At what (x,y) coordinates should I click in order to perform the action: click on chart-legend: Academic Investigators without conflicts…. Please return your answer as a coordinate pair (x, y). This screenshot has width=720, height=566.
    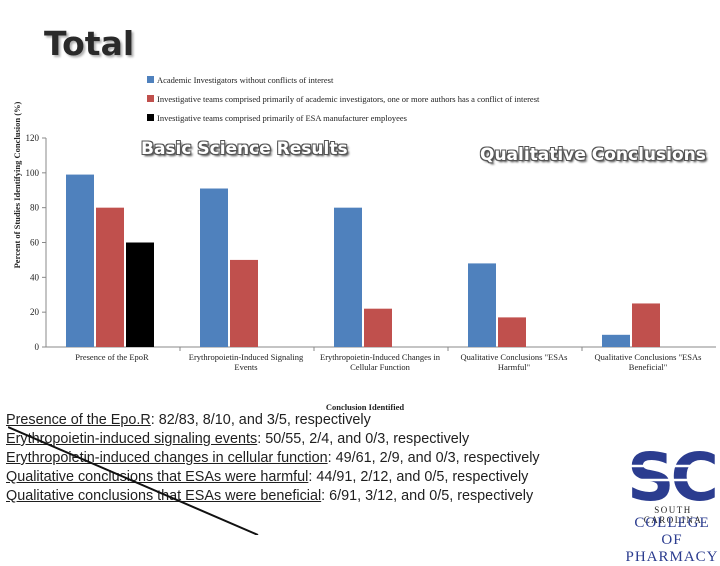
    Looking at the image, I should click on (343, 98).